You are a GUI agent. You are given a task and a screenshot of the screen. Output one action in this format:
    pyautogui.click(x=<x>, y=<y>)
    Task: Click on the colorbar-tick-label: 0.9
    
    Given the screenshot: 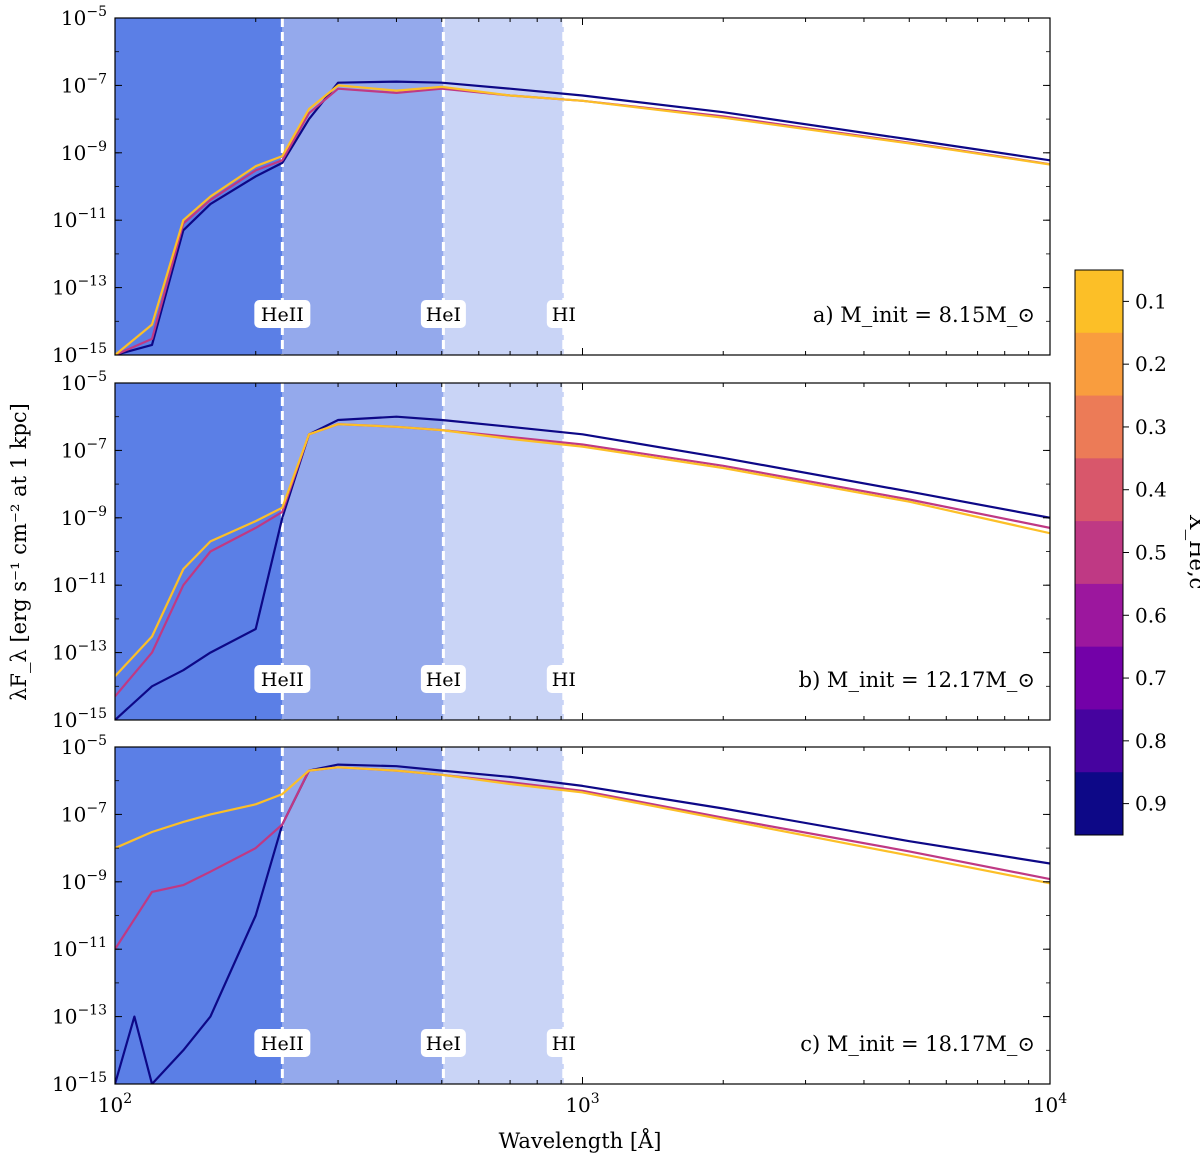 What is the action you would take?
    pyautogui.click(x=1151, y=804)
    